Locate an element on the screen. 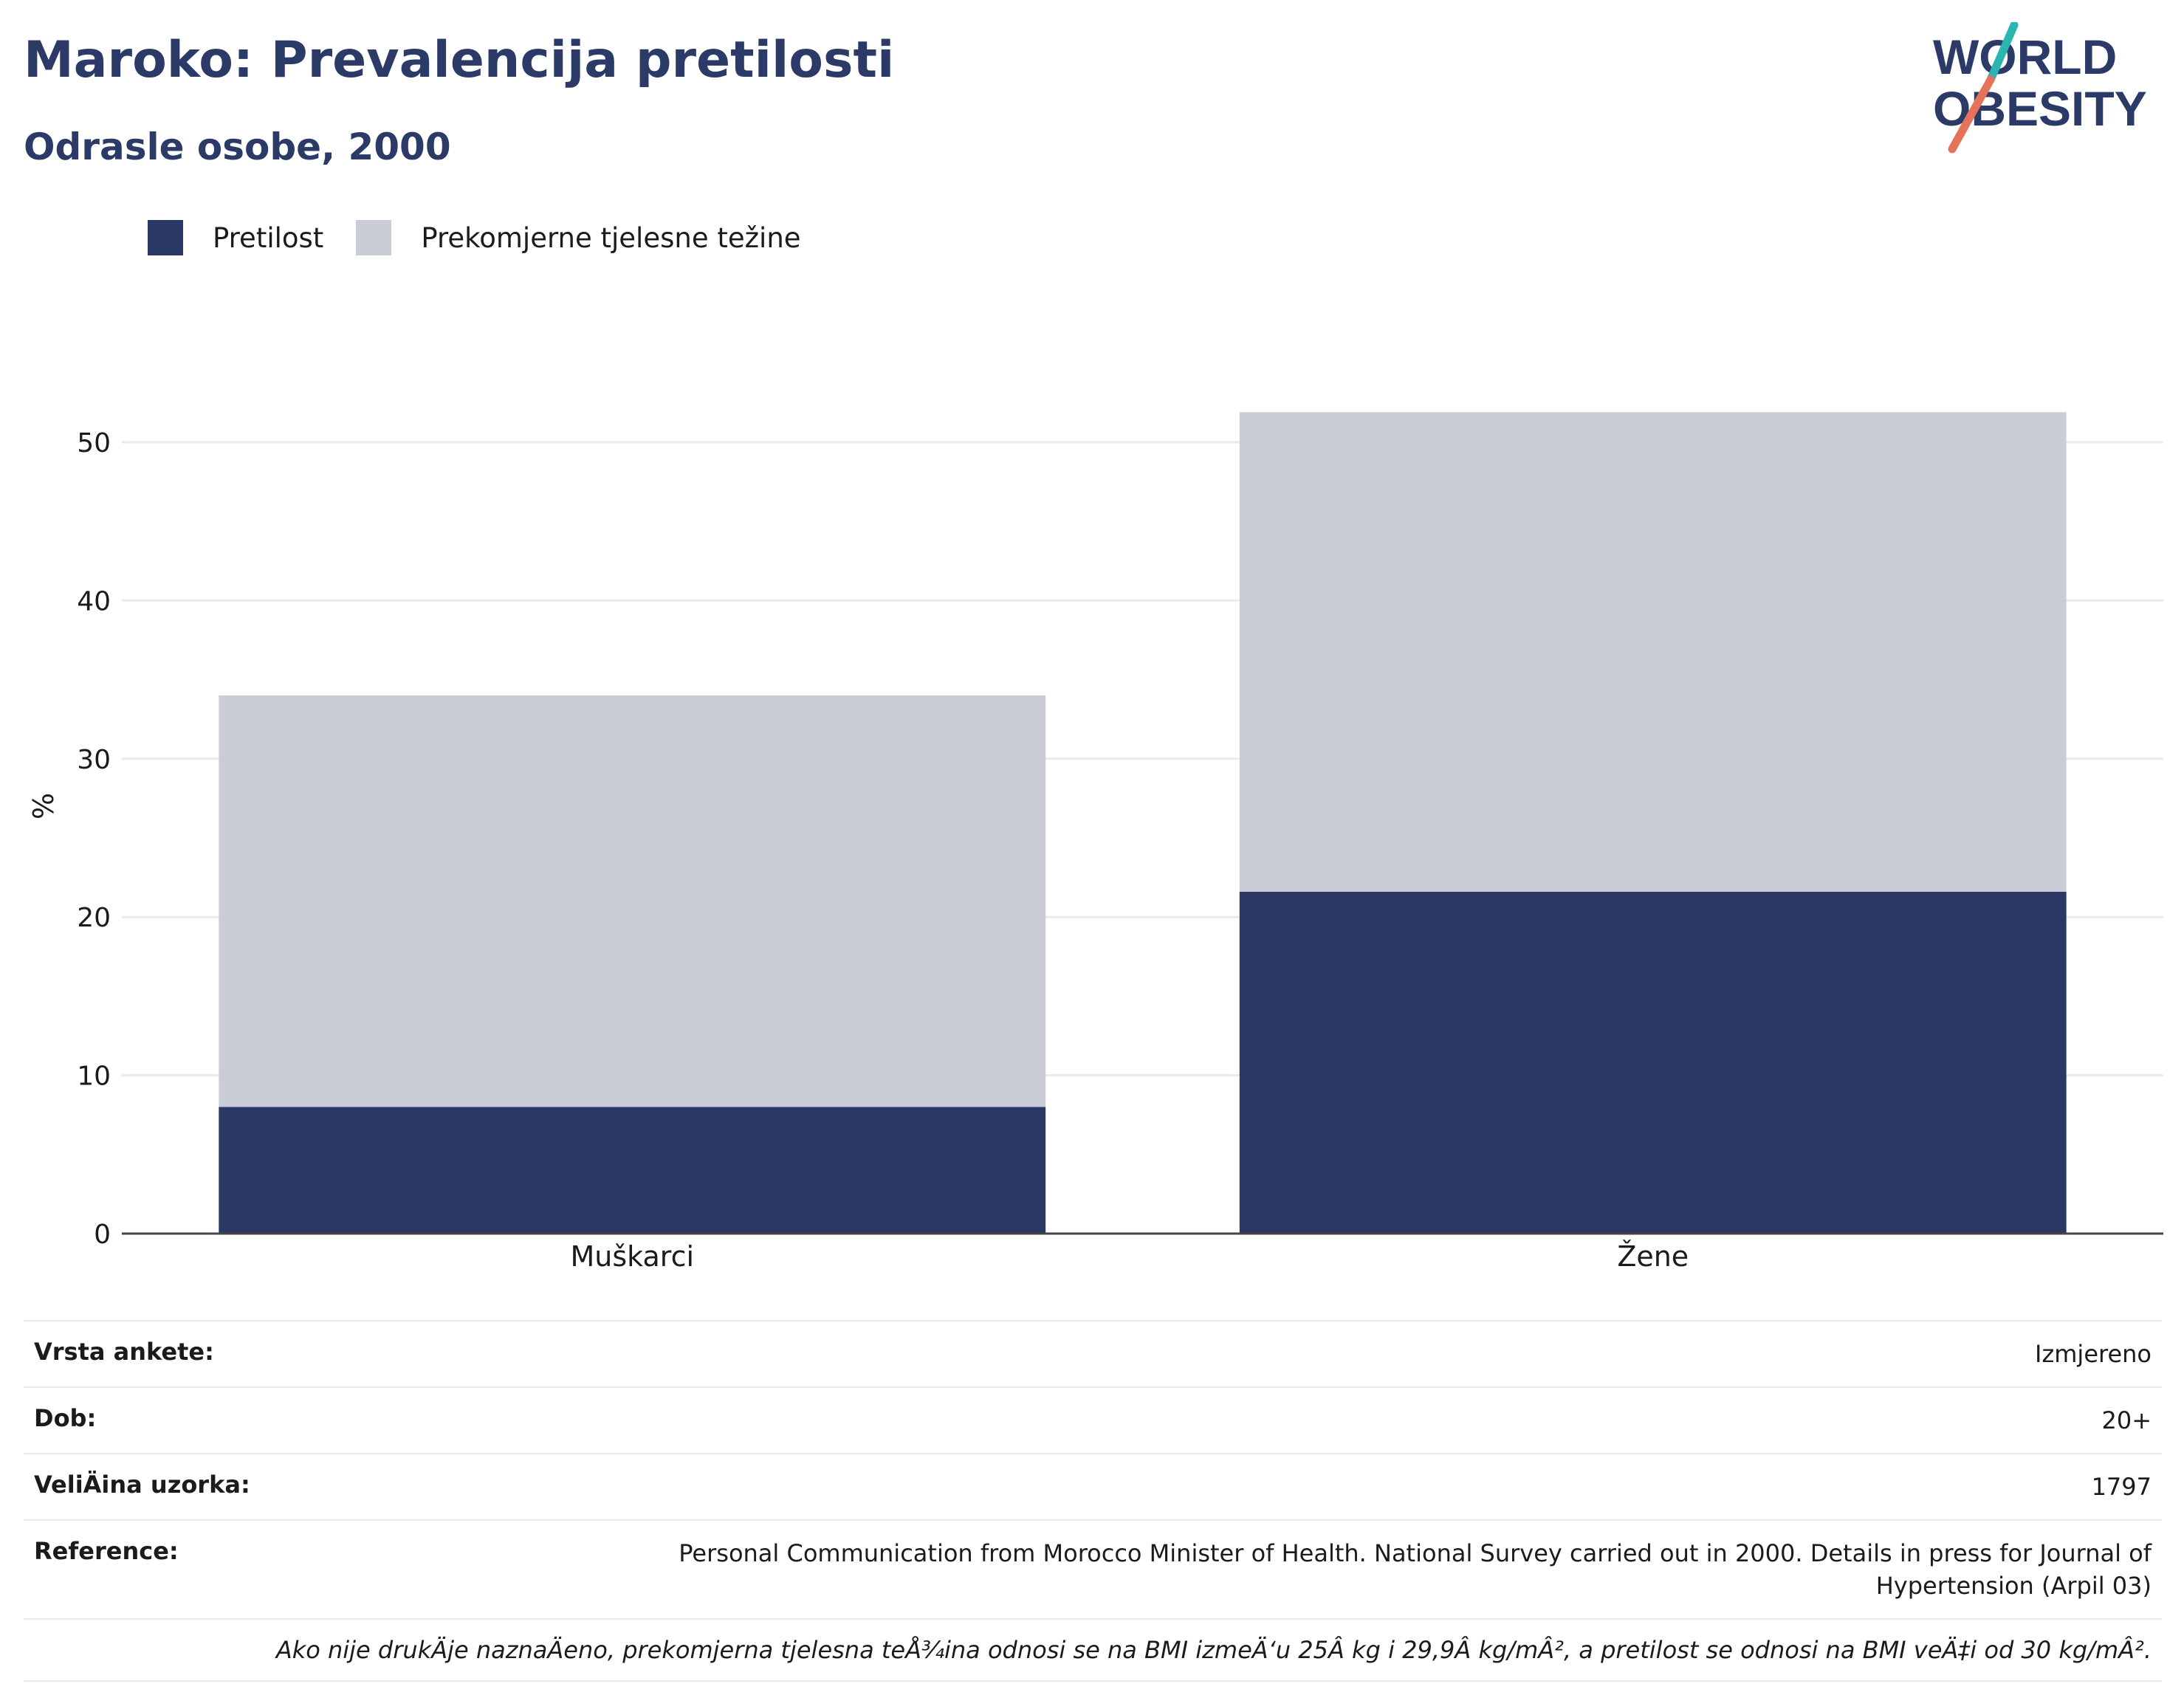 The image size is (2184, 1695). info-row-age: Dob: 20+ is located at coordinates (1093, 1419).